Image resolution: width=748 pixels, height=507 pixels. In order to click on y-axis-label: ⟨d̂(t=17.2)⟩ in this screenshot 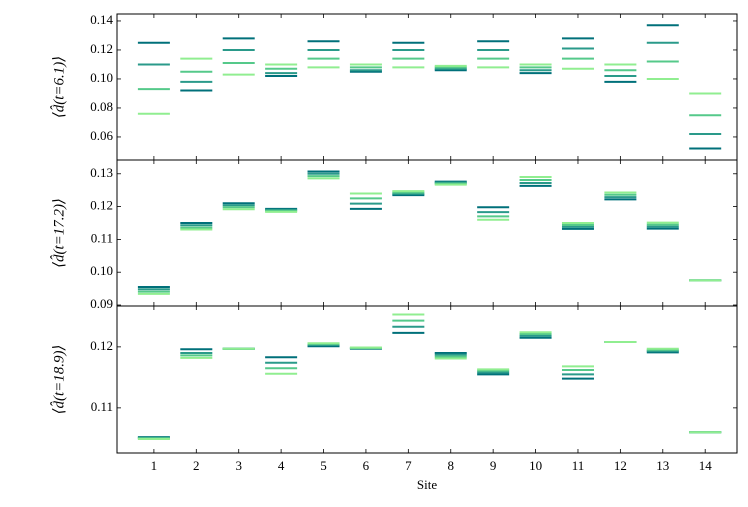, I will do `click(58, 233)`.